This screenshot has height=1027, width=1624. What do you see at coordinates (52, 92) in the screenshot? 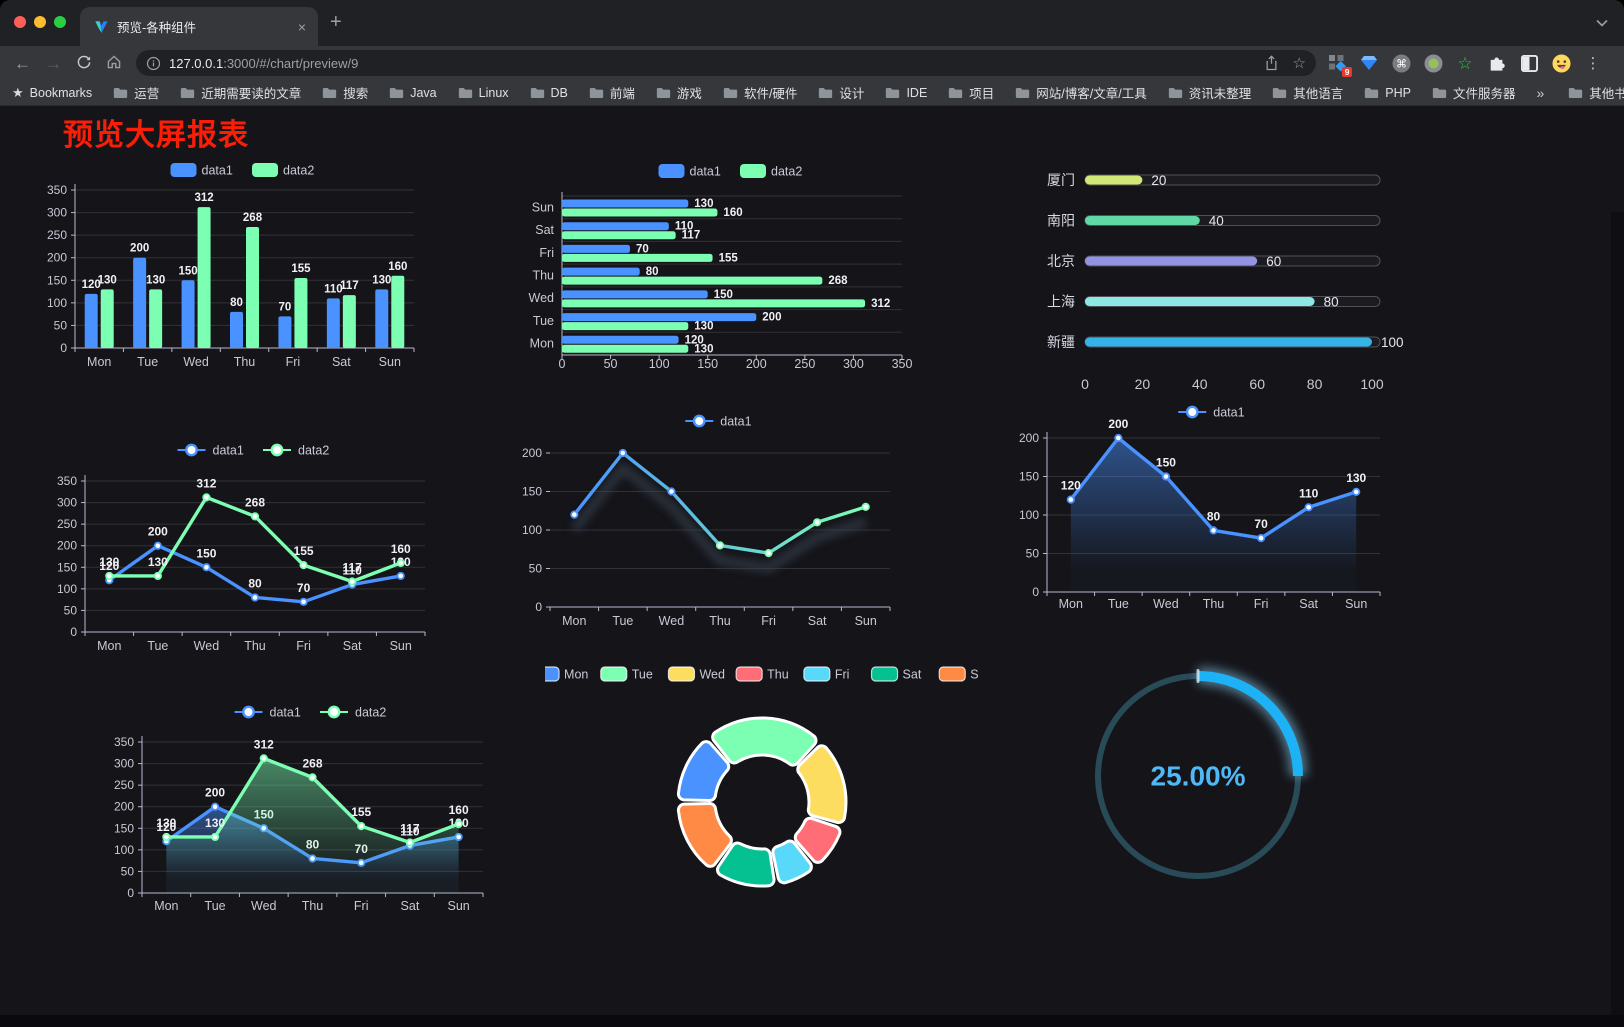
I see `bookmarks-manager-item: ★ Bookmarks` at bounding box center [52, 92].